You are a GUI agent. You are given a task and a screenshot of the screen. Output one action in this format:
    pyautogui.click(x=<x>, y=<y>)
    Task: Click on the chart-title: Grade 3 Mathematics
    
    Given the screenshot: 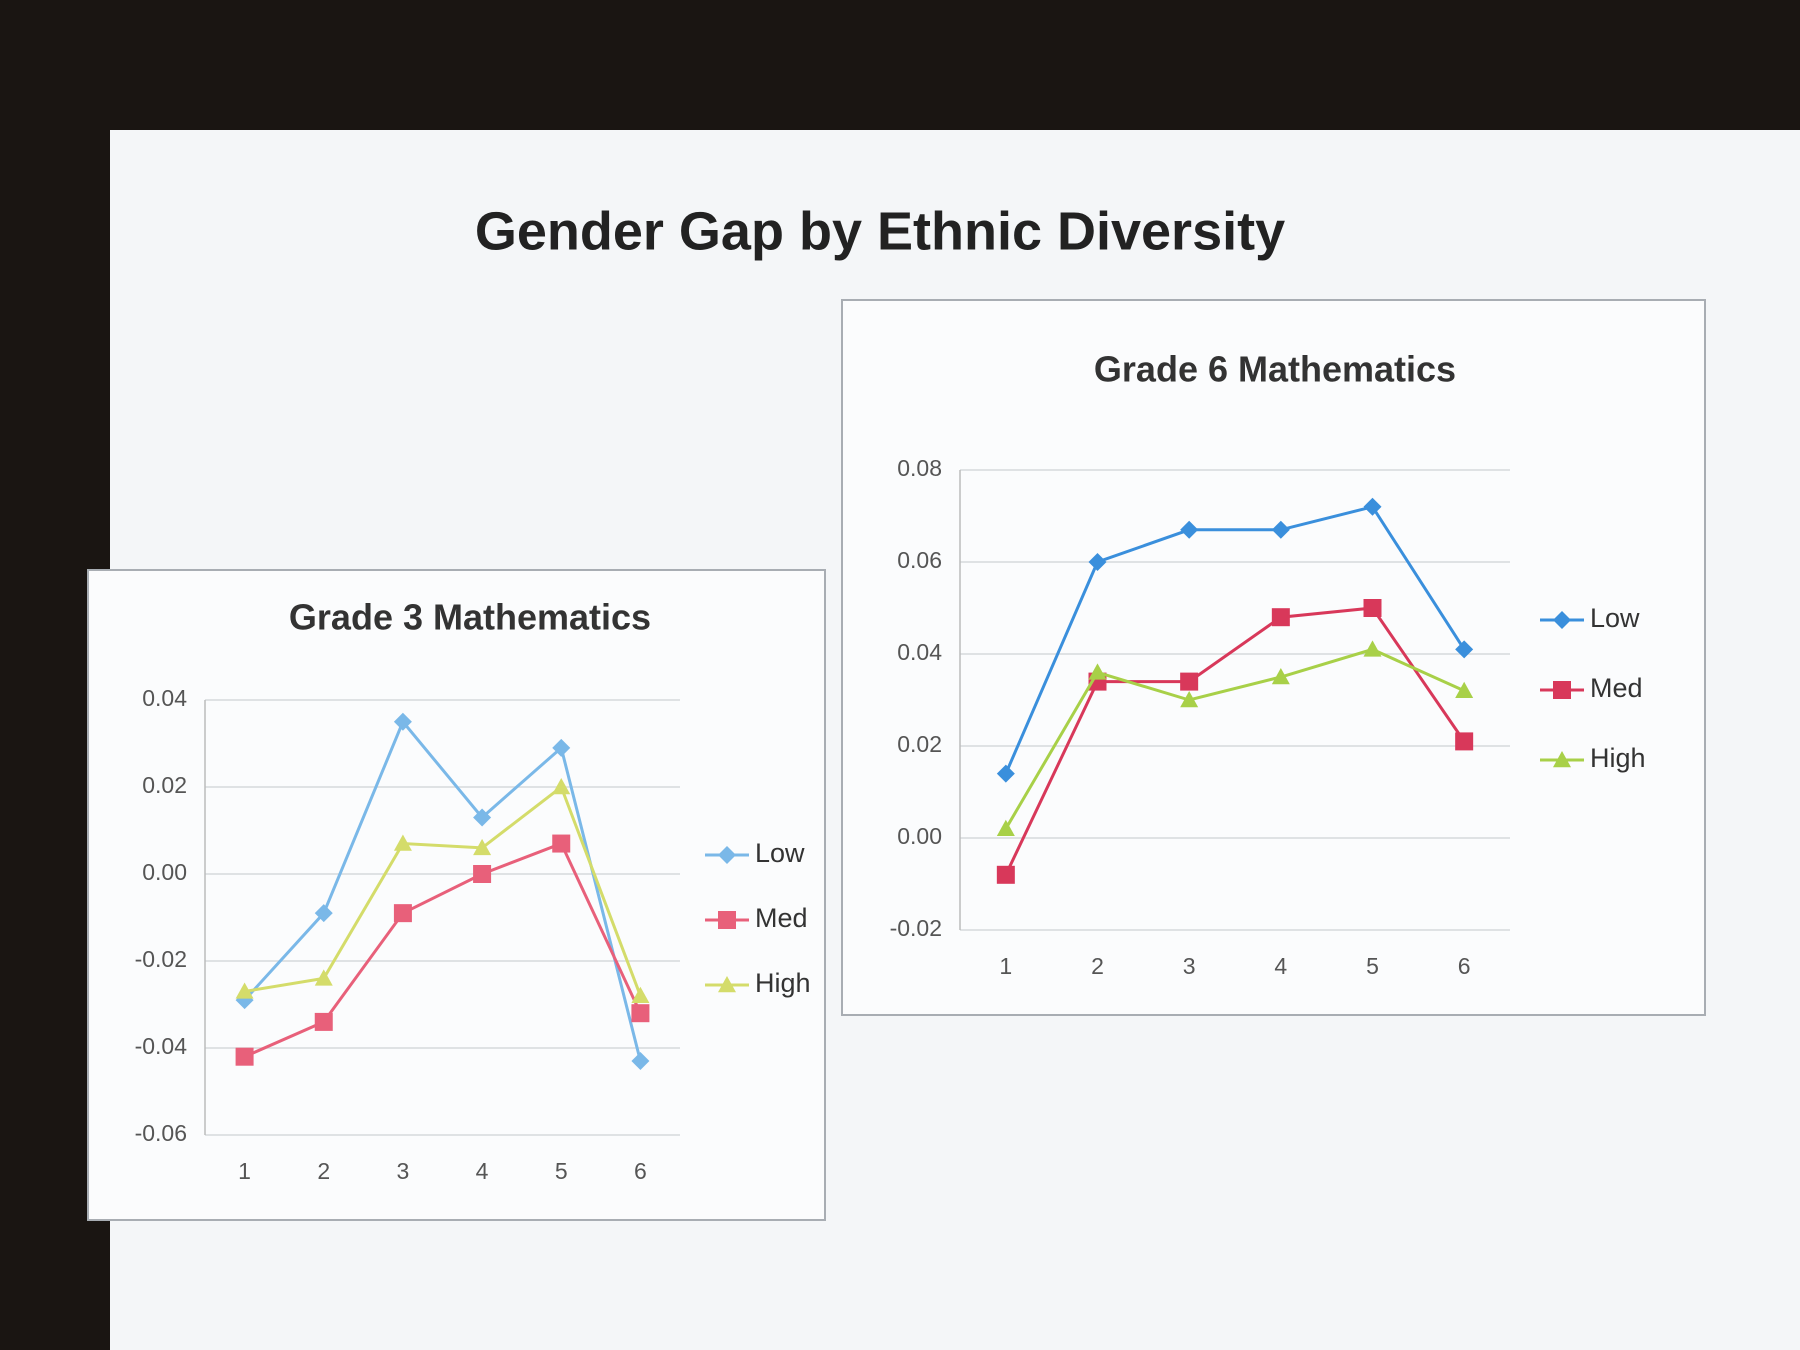 What is the action you would take?
    pyautogui.click(x=470, y=617)
    